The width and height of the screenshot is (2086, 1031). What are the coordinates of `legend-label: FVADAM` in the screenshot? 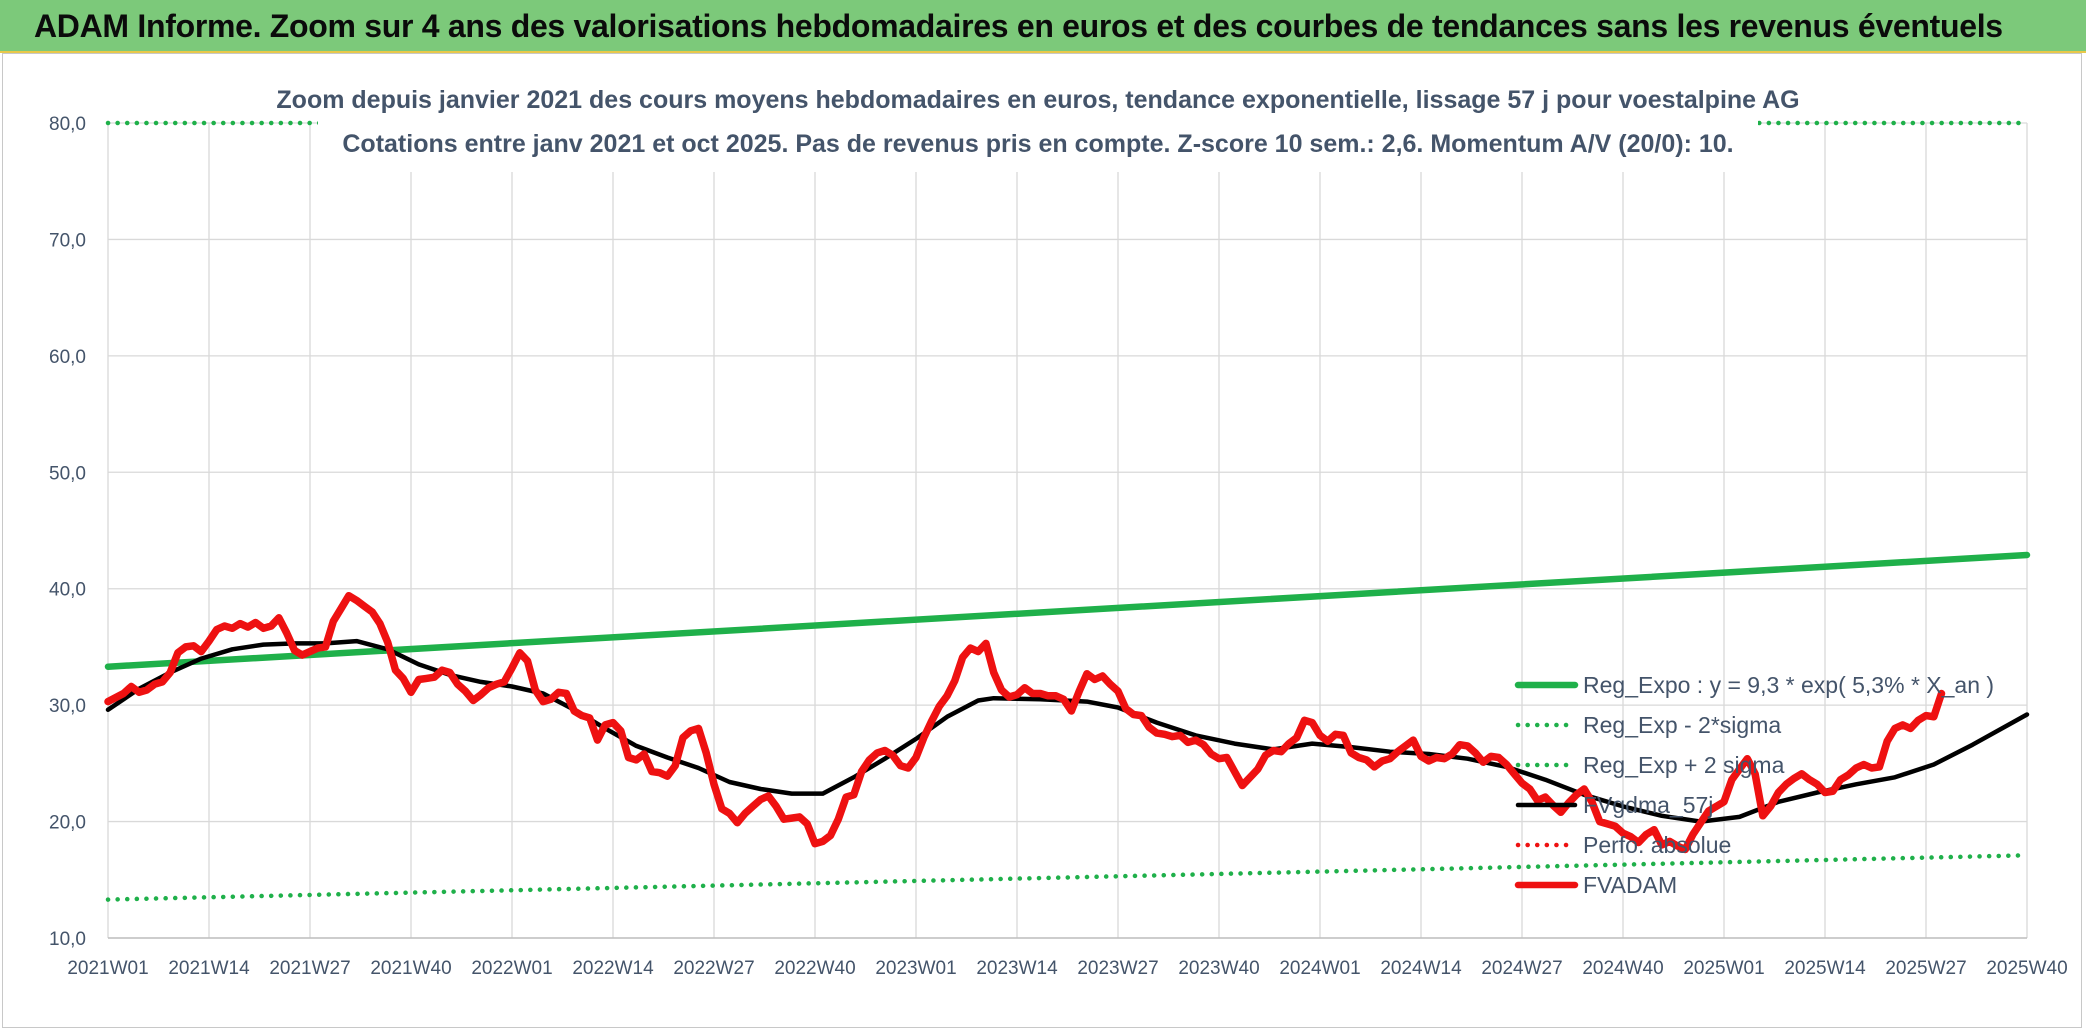 It's located at (1630, 885).